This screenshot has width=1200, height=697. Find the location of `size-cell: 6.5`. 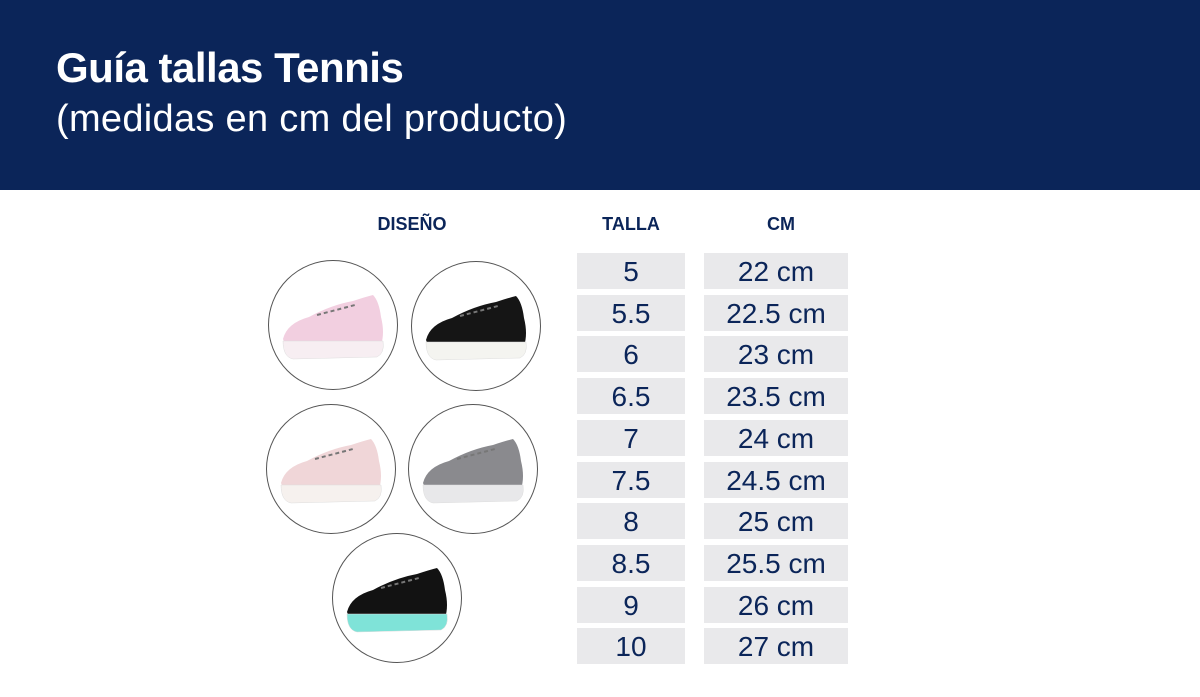

size-cell: 6.5 is located at coordinates (631, 396).